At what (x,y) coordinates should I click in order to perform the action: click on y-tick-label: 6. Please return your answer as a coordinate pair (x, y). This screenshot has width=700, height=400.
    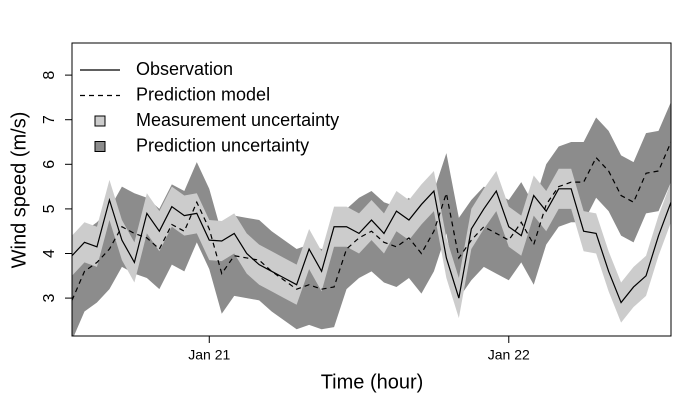
    Looking at the image, I should click on (49, 164).